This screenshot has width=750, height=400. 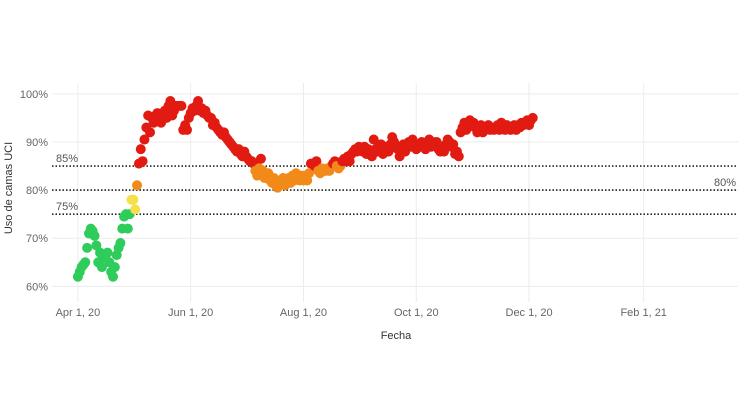 What do you see at coordinates (396, 336) in the screenshot?
I see `x-axis-title: Fecha` at bounding box center [396, 336].